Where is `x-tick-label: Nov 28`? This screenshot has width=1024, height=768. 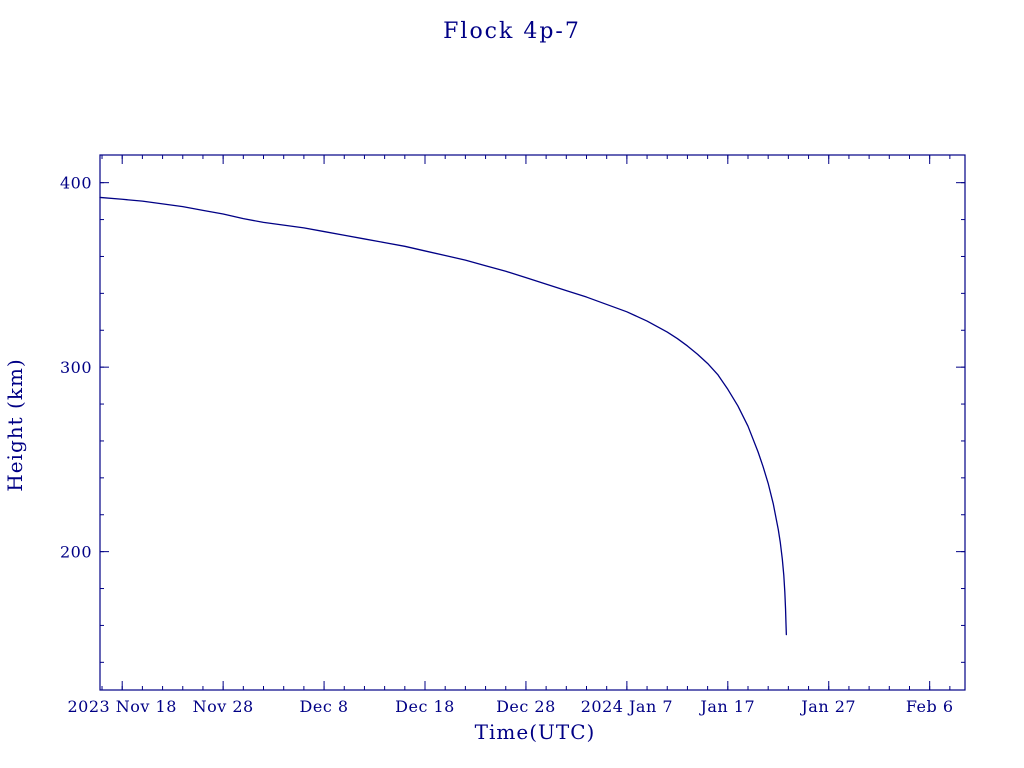
x-tick-label: Nov 28 is located at coordinates (223, 706).